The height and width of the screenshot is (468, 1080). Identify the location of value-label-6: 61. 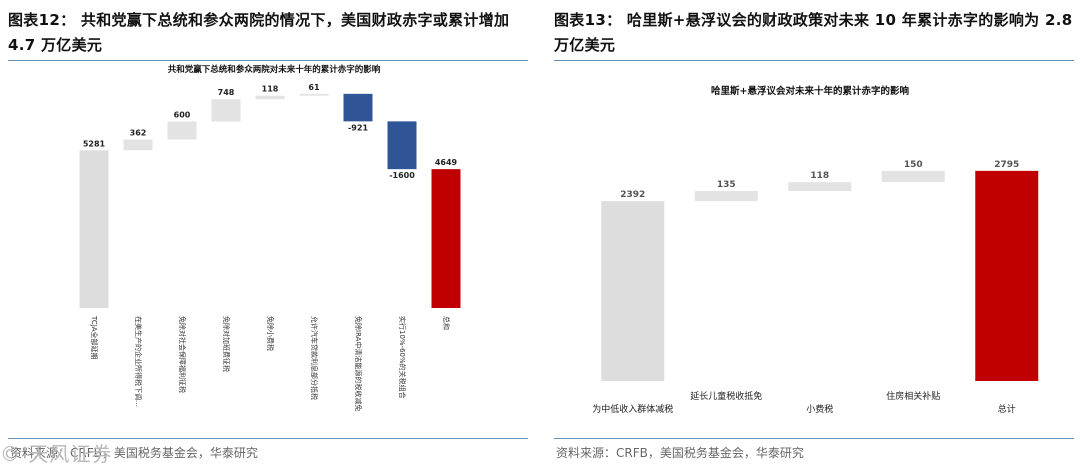
(314, 87).